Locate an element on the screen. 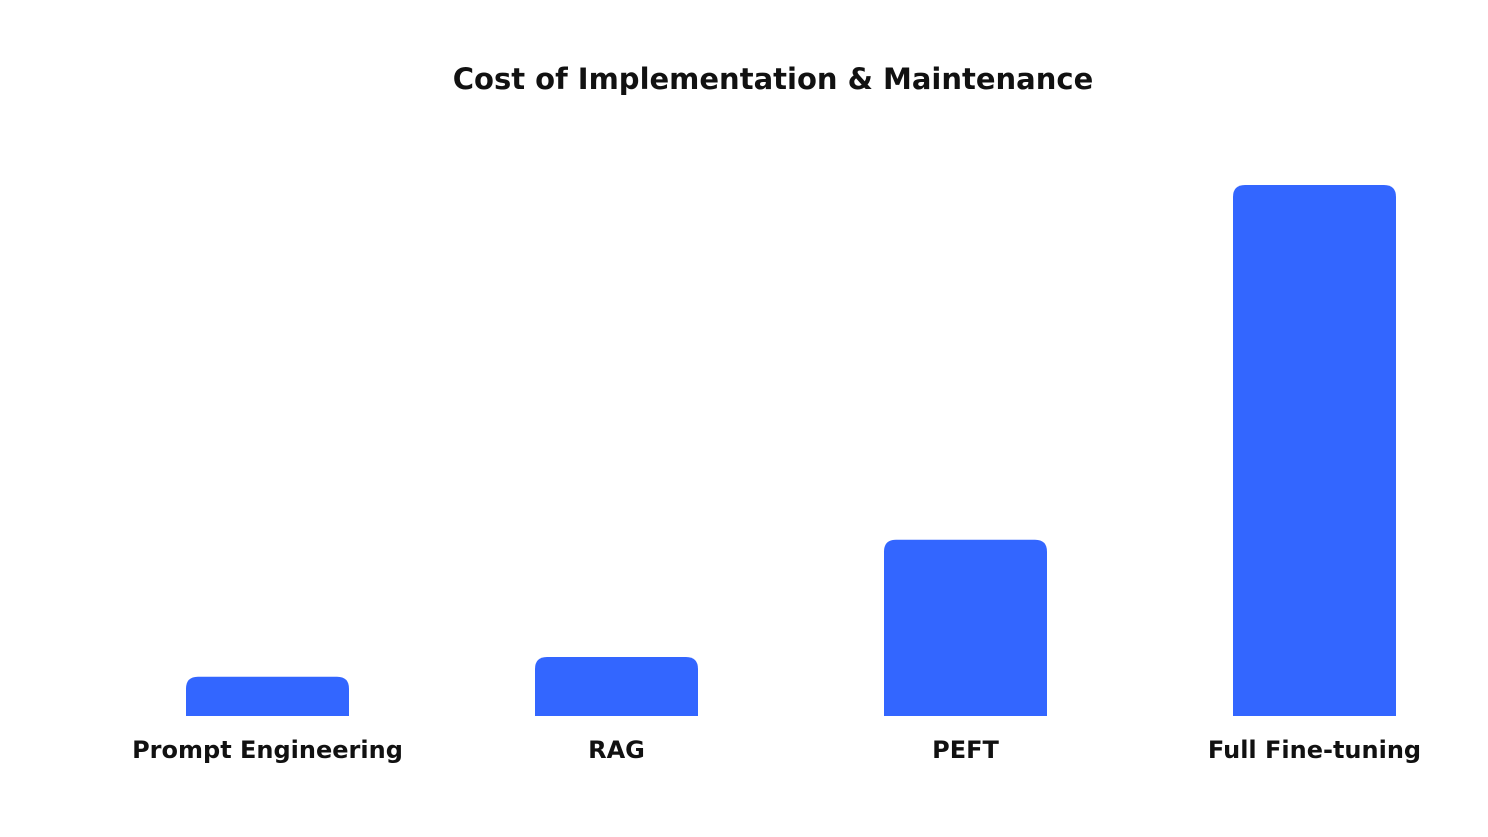 Image resolution: width=1488 pixels, height=837 pixels. x-tick-label: RAG is located at coordinates (616, 750).